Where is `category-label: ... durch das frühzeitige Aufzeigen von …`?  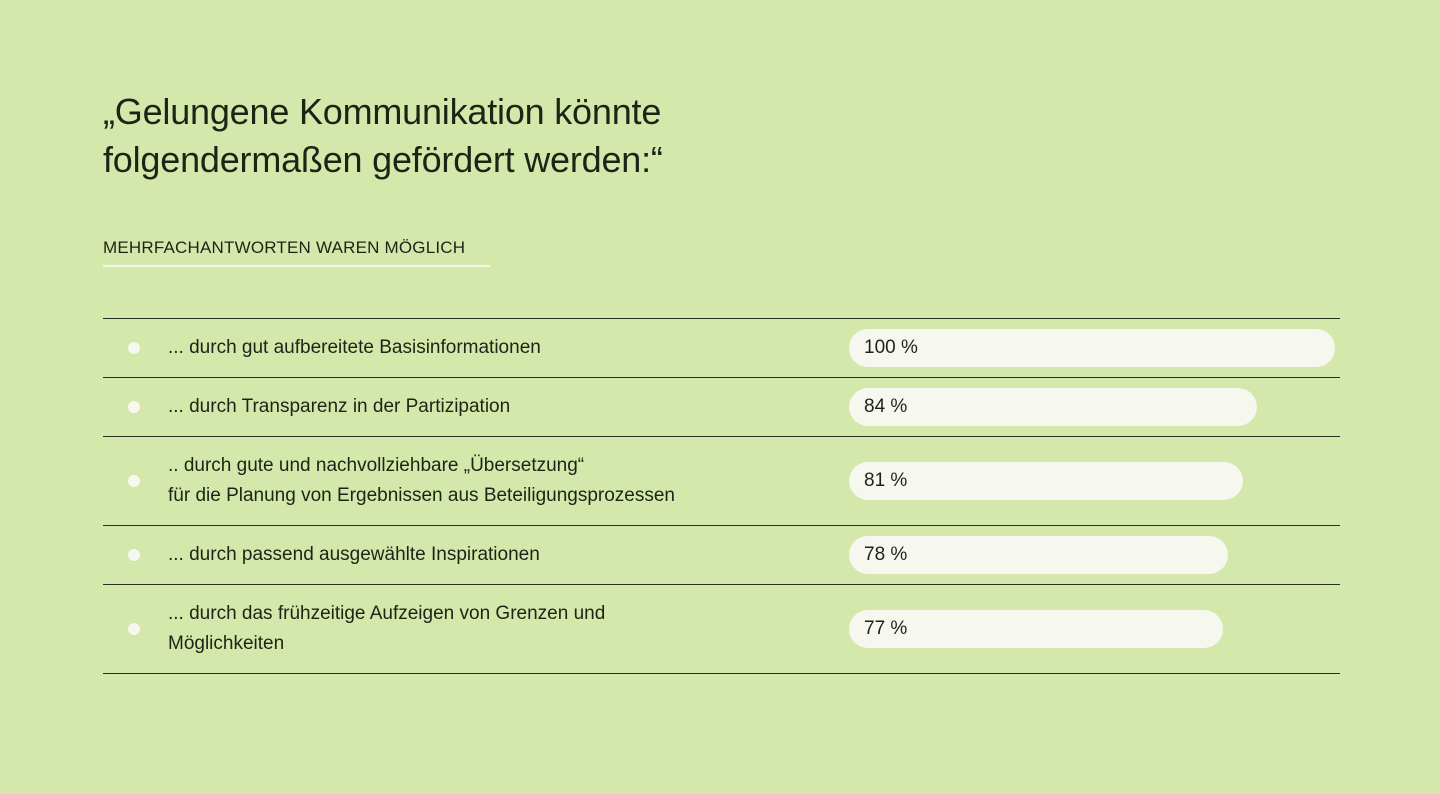 category-label: ... durch das frühzeitige Aufzeigen von … is located at coordinates (387, 628).